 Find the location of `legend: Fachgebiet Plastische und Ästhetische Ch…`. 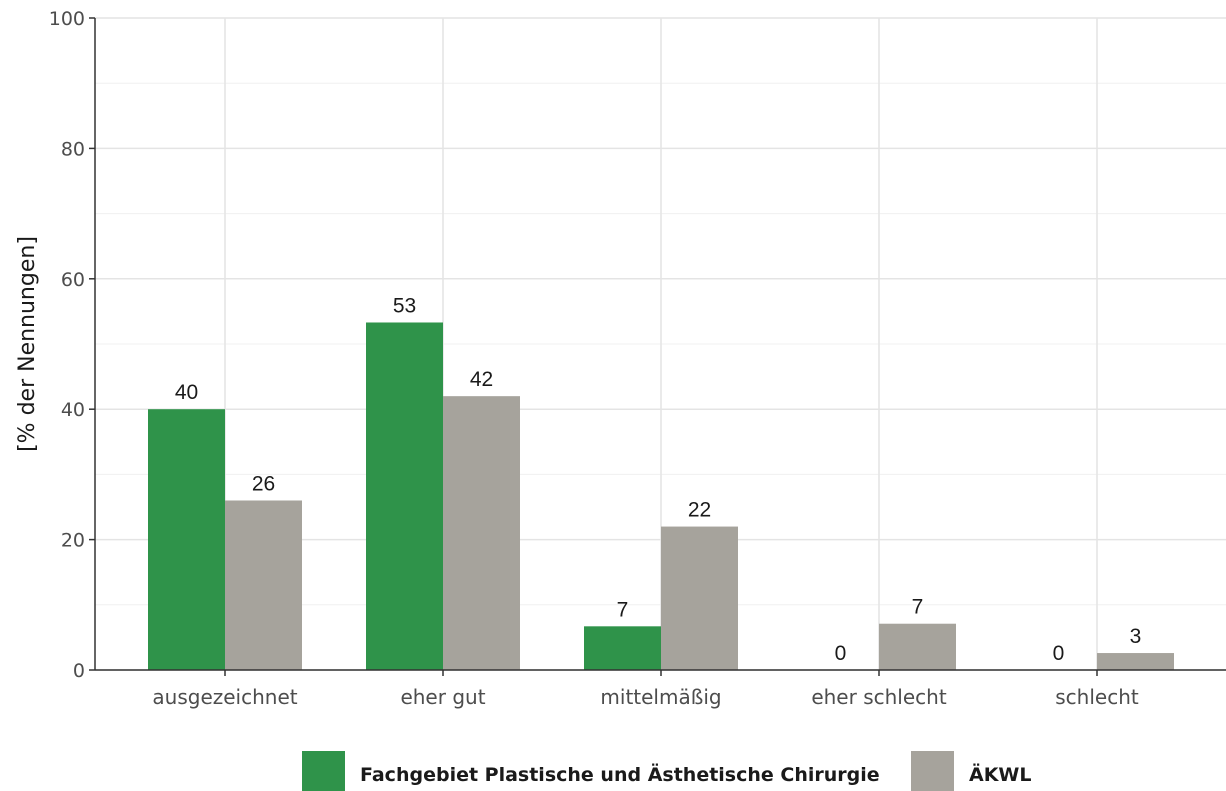

legend: Fachgebiet Plastische und Ästhetische Ch… is located at coordinates (667, 771).